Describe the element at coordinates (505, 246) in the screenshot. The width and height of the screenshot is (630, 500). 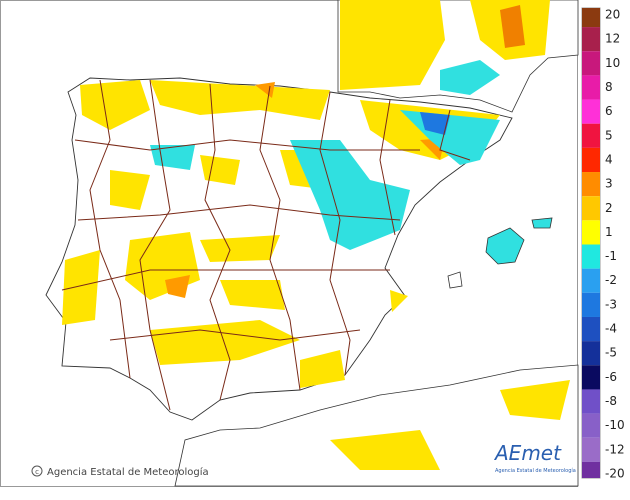
I see `mallorca` at that location.